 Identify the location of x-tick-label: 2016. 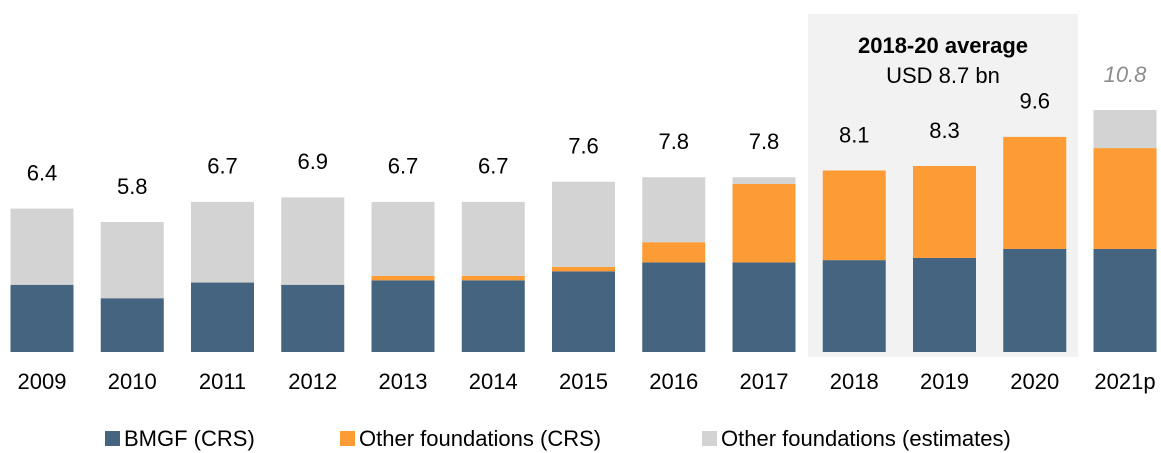
(673, 381).